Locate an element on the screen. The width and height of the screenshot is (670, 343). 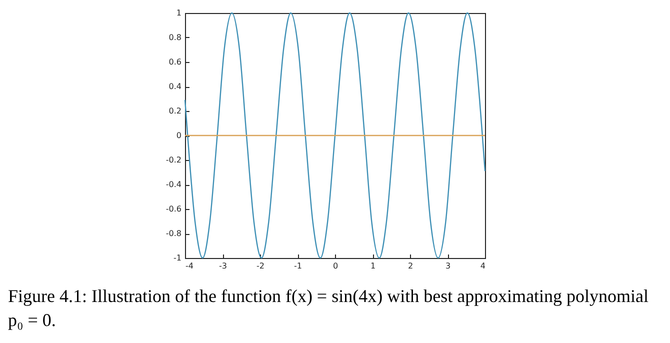
caption: Figure 4.1: Illustration of the function f(x) = sin(4x) with best approximating polynomial p₀ = 0. is located at coordinates (329, 308).